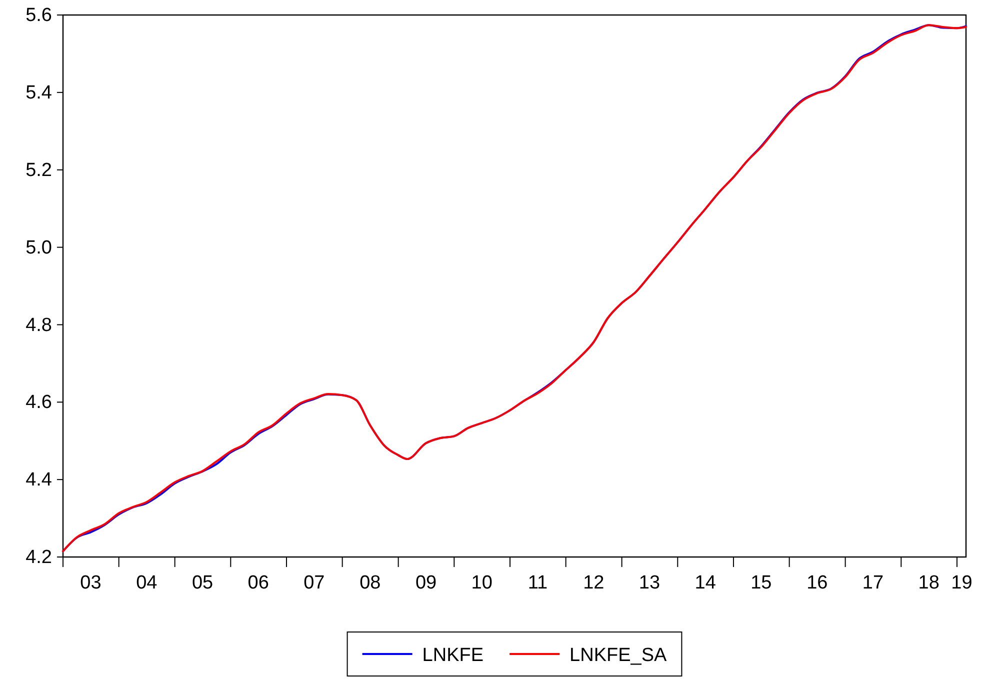  What do you see at coordinates (649, 583) in the screenshot?
I see `x-tick-label: 13` at bounding box center [649, 583].